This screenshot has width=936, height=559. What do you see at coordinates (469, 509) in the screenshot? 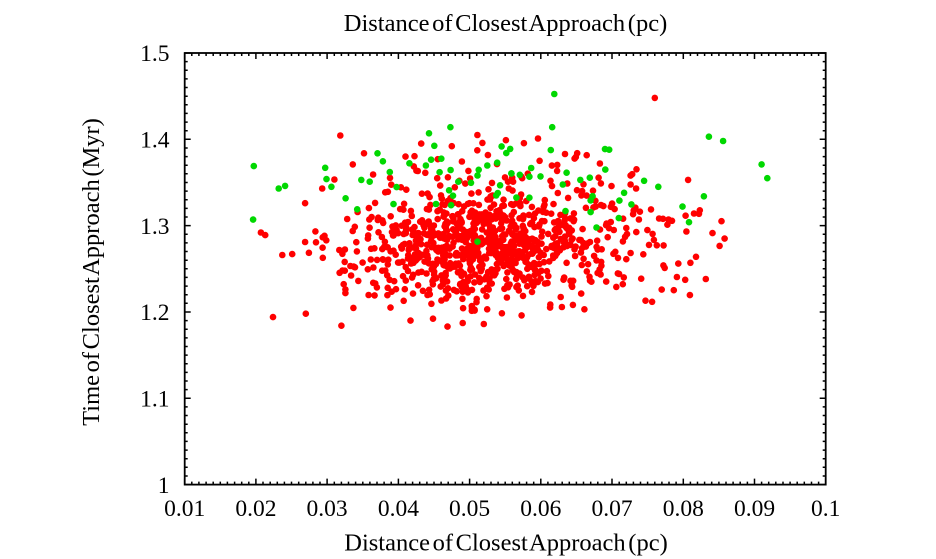
I see `svg-text: 0.05` at bounding box center [469, 509].